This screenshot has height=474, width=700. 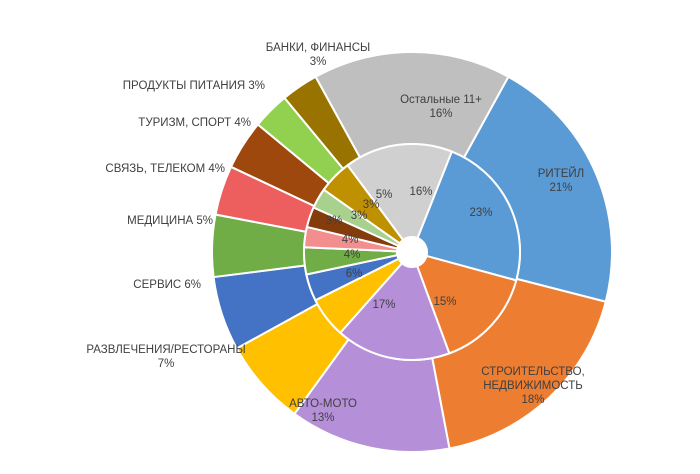 I want to click on outer-label-5: СЕРВИС 6%, so click(x=167, y=285).